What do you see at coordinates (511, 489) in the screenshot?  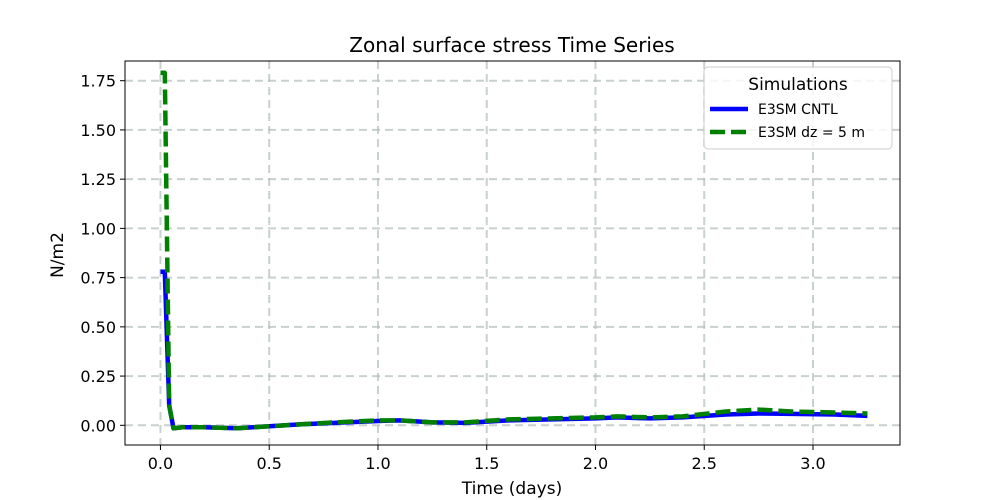 I see `x-axis-label: Time (days)` at bounding box center [511, 489].